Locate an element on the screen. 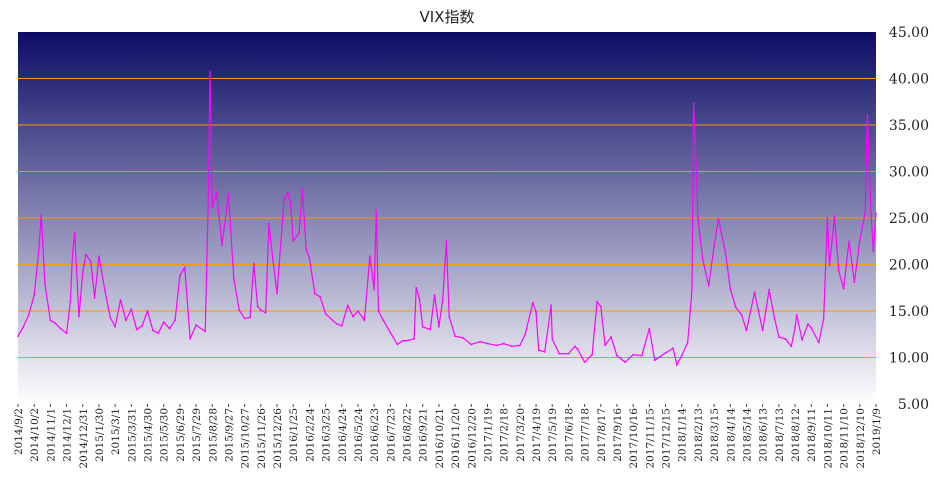 The height and width of the screenshot is (483, 934). x-tick-label: 2017/5/19 is located at coordinates (553, 435).